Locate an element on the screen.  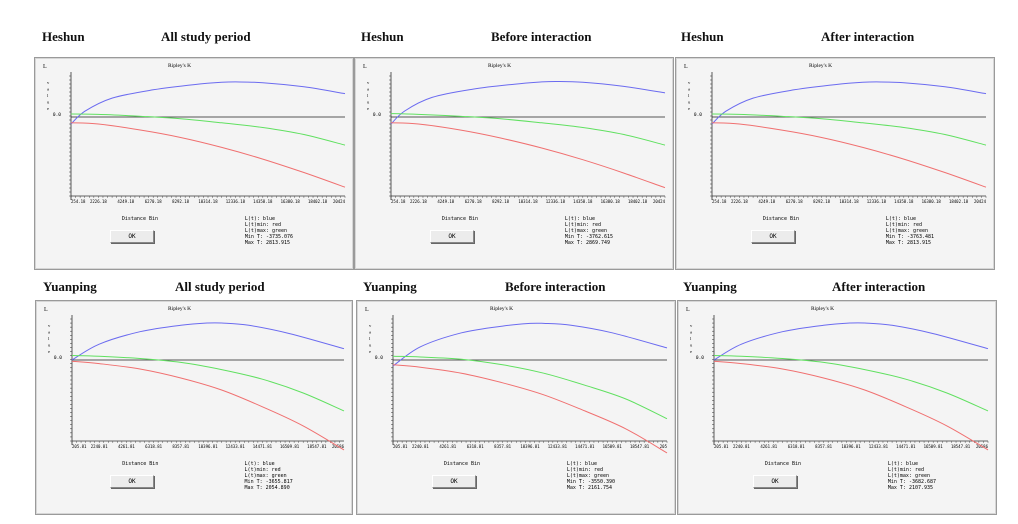
legend-entry: L(t): blue is located at coordinates (580, 219).